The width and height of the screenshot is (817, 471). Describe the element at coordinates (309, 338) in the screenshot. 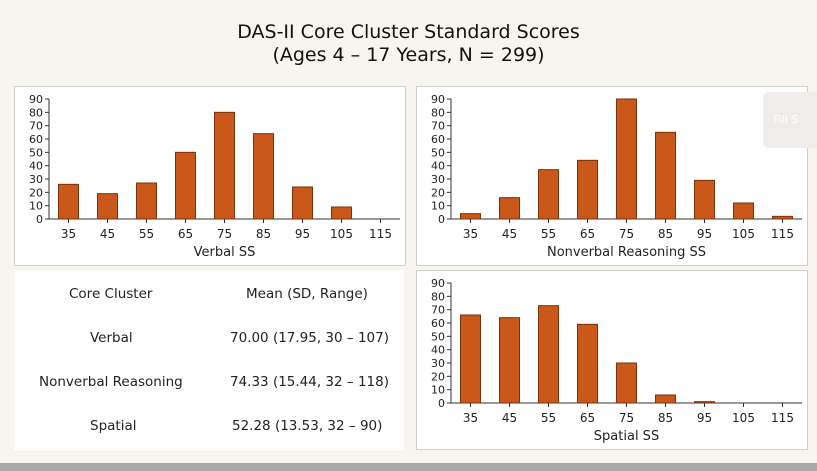

I see `table-row-stats: 70.00 (17.95, 30 – 107)` at that location.